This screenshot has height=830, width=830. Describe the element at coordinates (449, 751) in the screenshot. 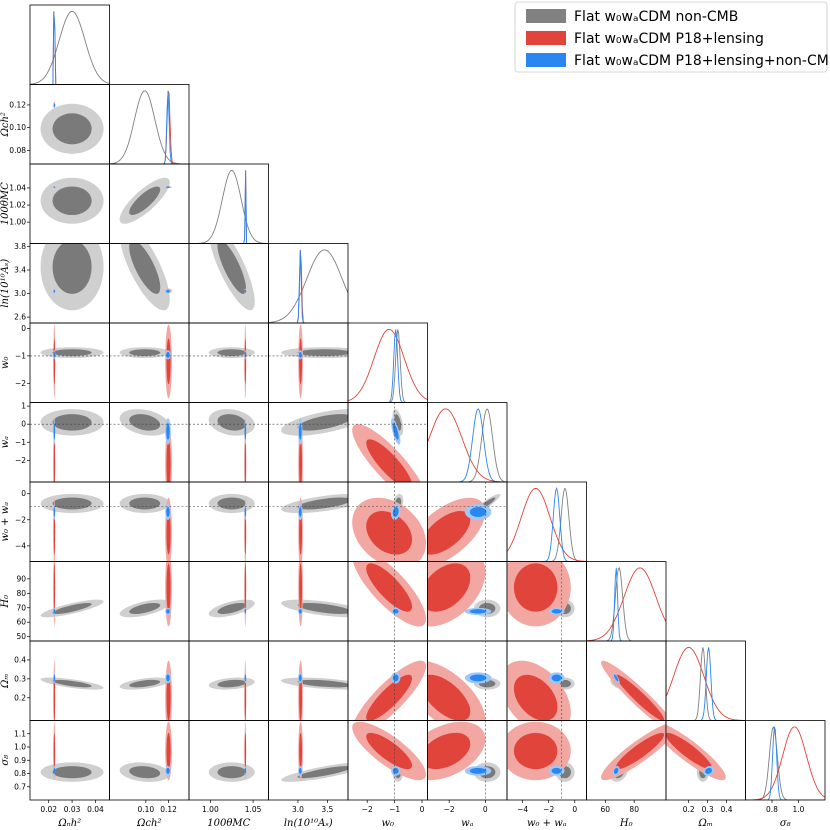

I see `contour-red-5-9-inner` at that location.